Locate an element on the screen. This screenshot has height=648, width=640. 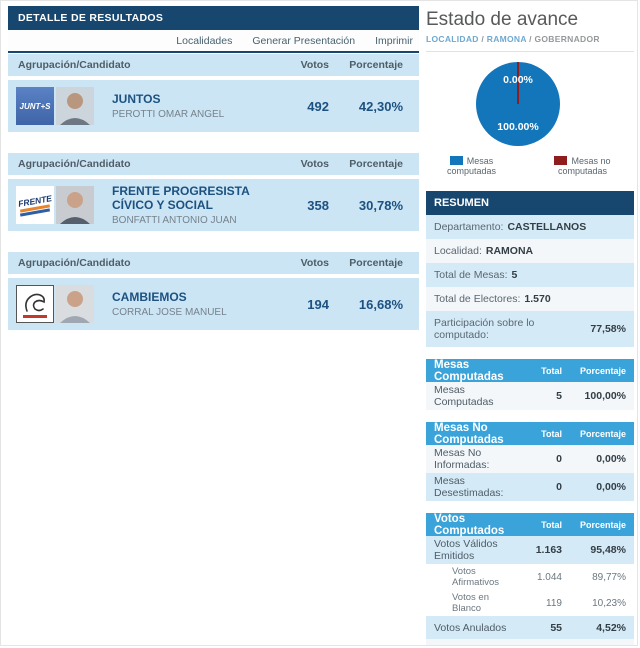
card-header-row: Agrupación/Candidato Votos Porcentaje is located at coordinates (213, 263).